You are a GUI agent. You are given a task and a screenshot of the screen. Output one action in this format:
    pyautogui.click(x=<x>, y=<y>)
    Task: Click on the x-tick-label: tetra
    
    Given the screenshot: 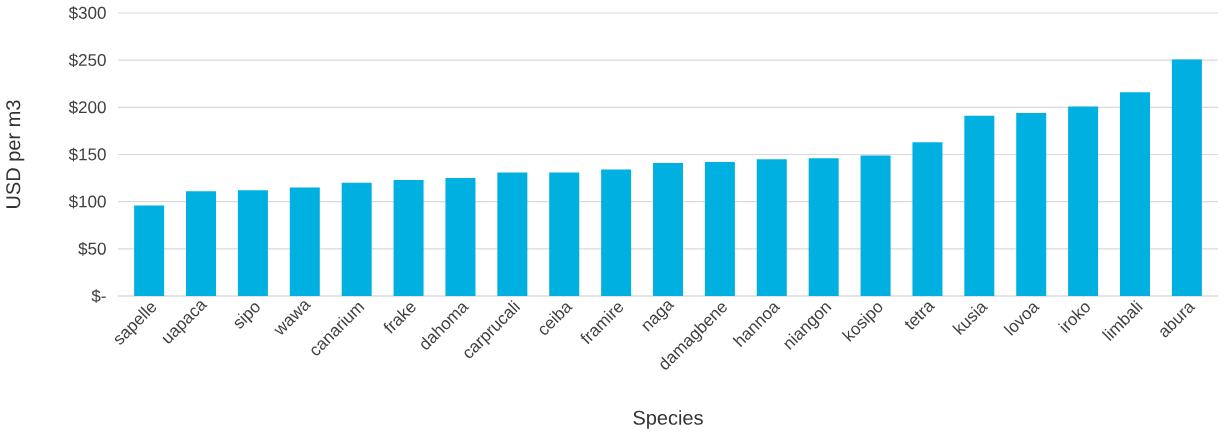 What is the action you would take?
    pyautogui.click(x=920, y=316)
    